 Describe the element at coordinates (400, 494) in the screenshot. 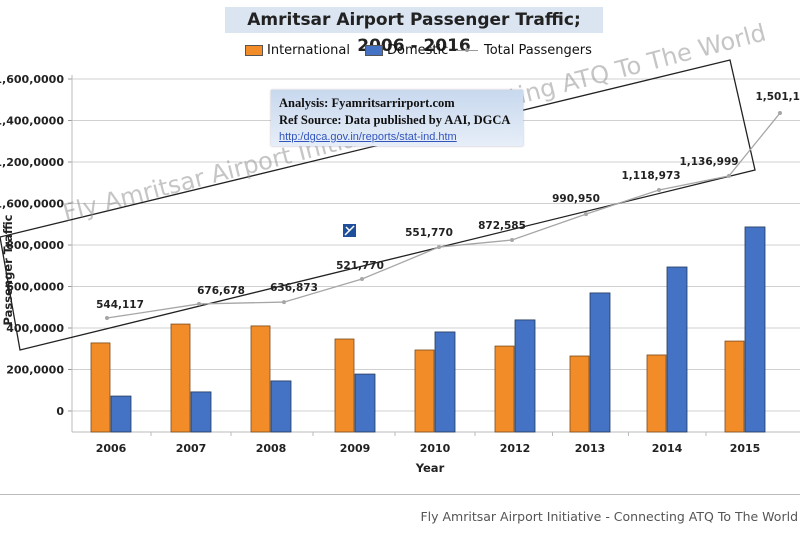

I see `footer-divider` at that location.